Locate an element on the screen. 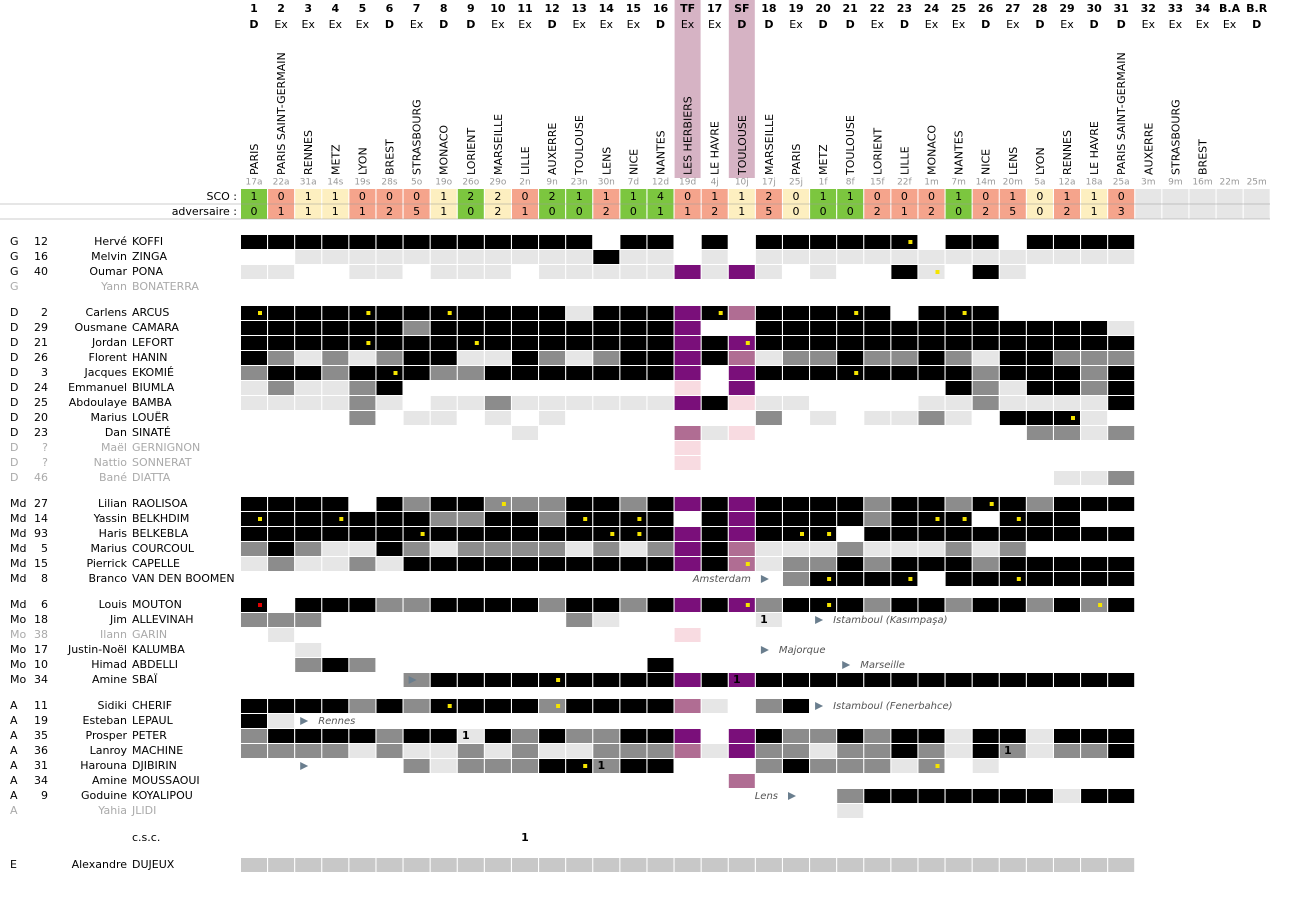 The width and height of the screenshot is (1300, 898). shirt-number: 38 is located at coordinates (41, 634).